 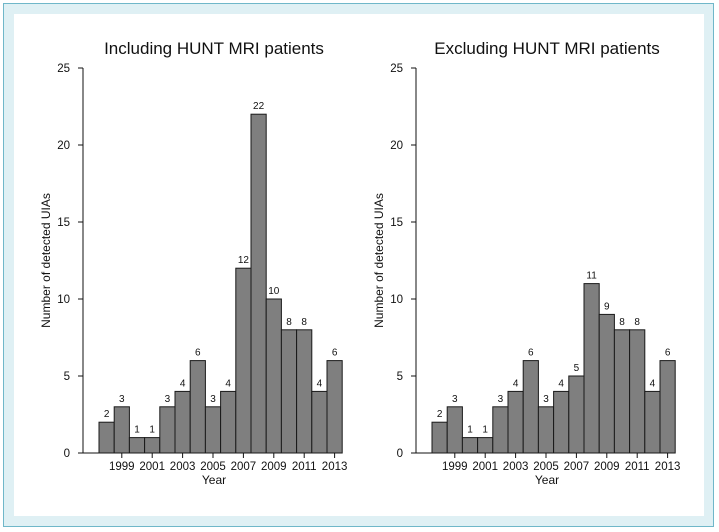 What do you see at coordinates (577, 368) in the screenshot?
I see `bar-value-label: 5` at bounding box center [577, 368].